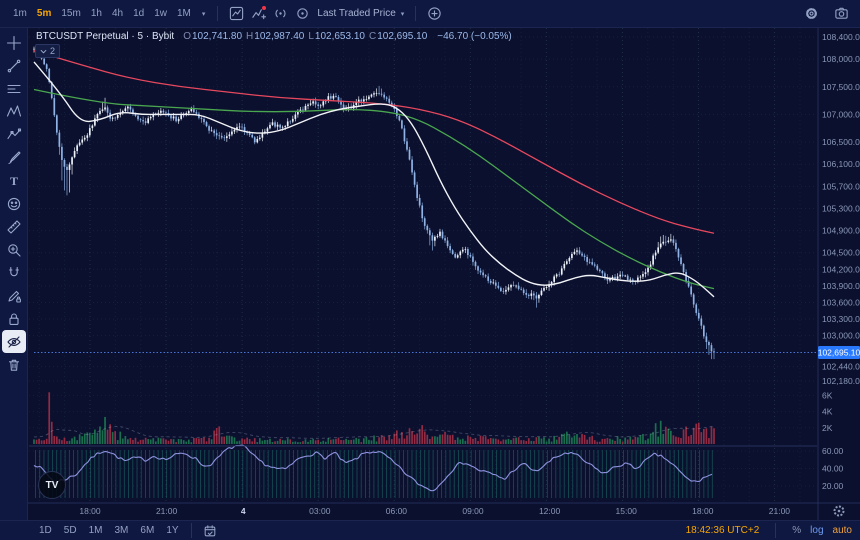 This screenshot has height=540, width=860. What do you see at coordinates (147, 530) in the screenshot?
I see `range-6M: 6M` at bounding box center [147, 530].